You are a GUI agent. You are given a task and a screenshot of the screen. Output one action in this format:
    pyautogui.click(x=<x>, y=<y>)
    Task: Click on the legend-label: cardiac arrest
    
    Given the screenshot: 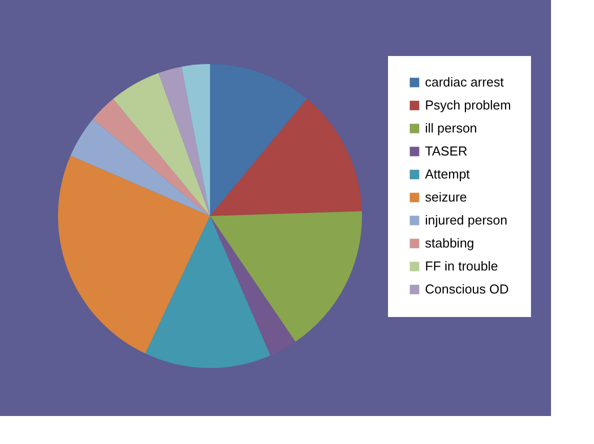 What is the action you would take?
    pyautogui.click(x=464, y=82)
    